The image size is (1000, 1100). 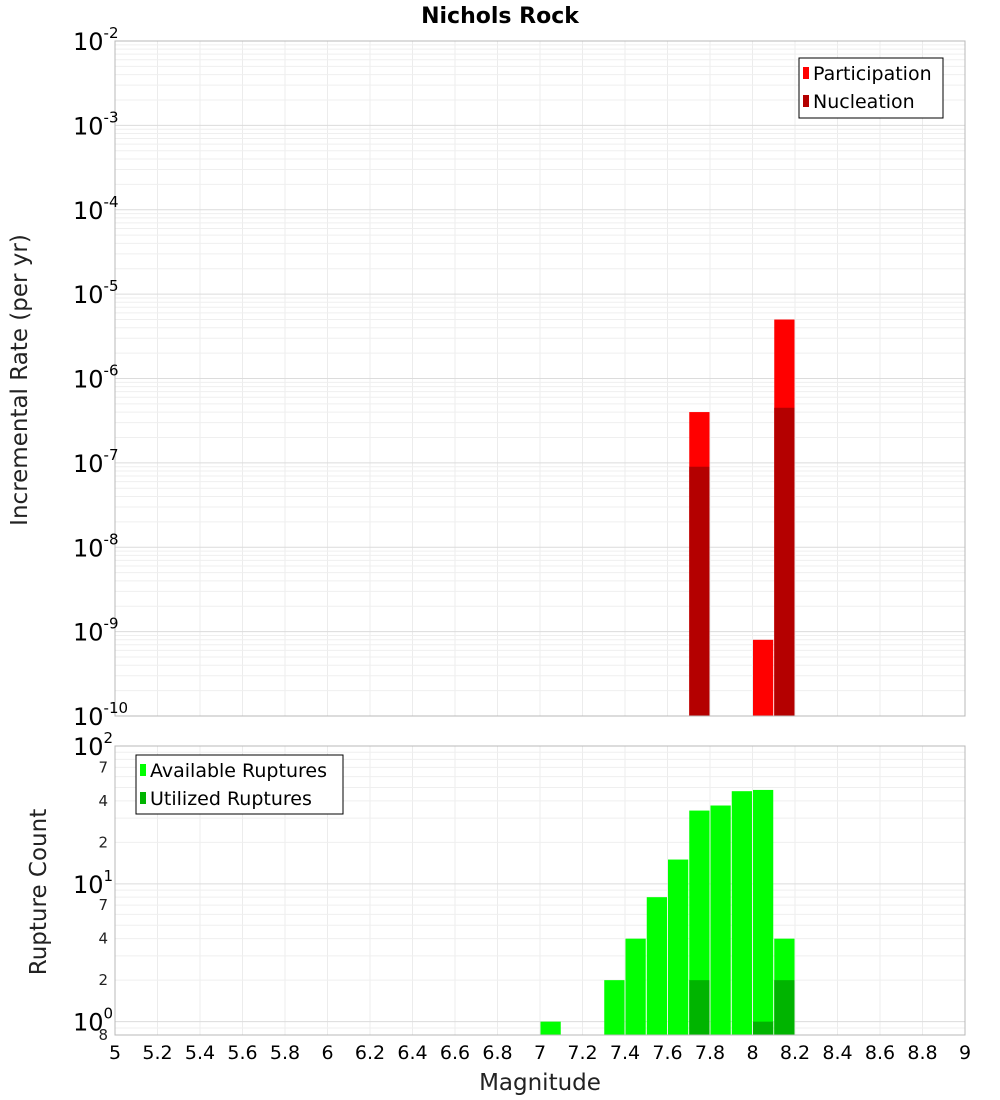 What do you see at coordinates (200, 1053) in the screenshot?
I see `x-tick-label: 5.4` at bounding box center [200, 1053].